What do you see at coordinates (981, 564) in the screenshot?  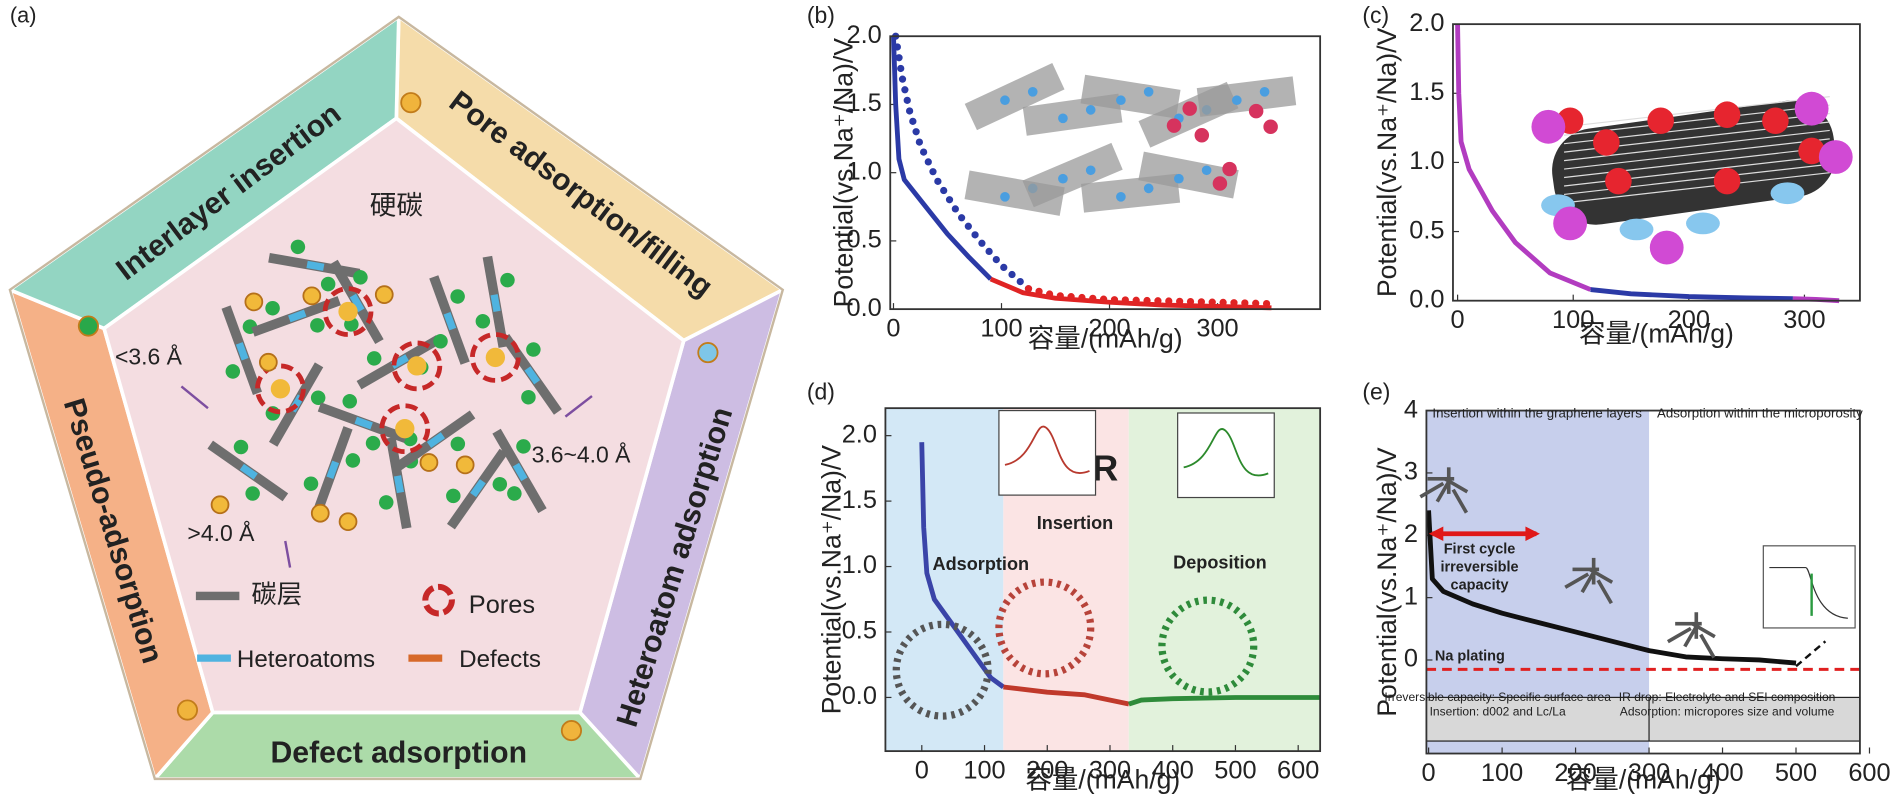 I see `annotation: Adsorption` at bounding box center [981, 564].